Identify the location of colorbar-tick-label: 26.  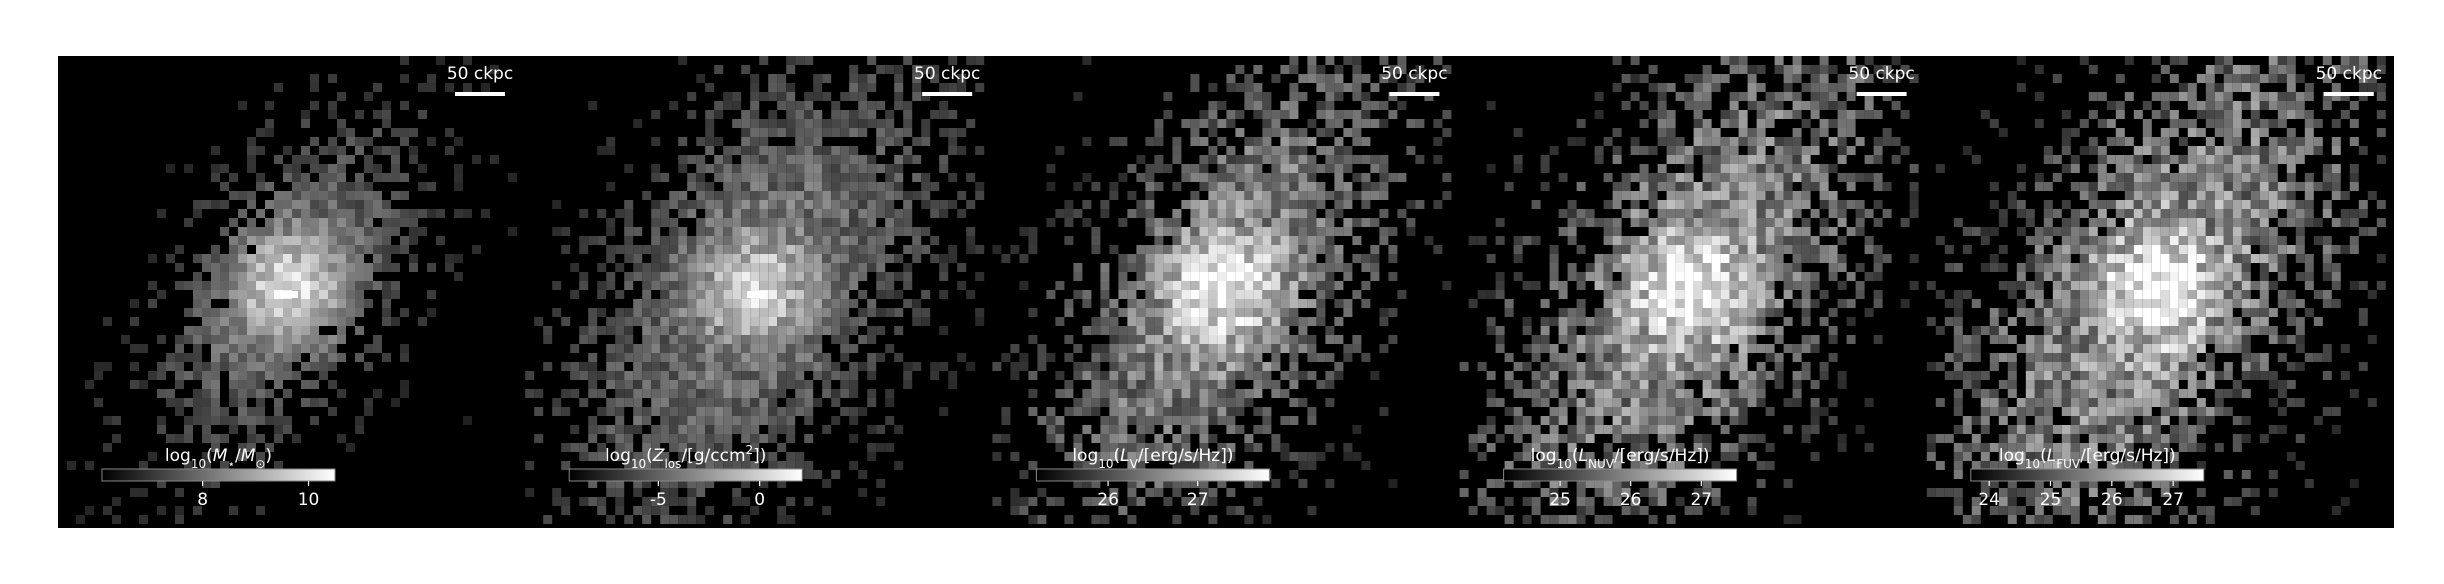
(1108, 500).